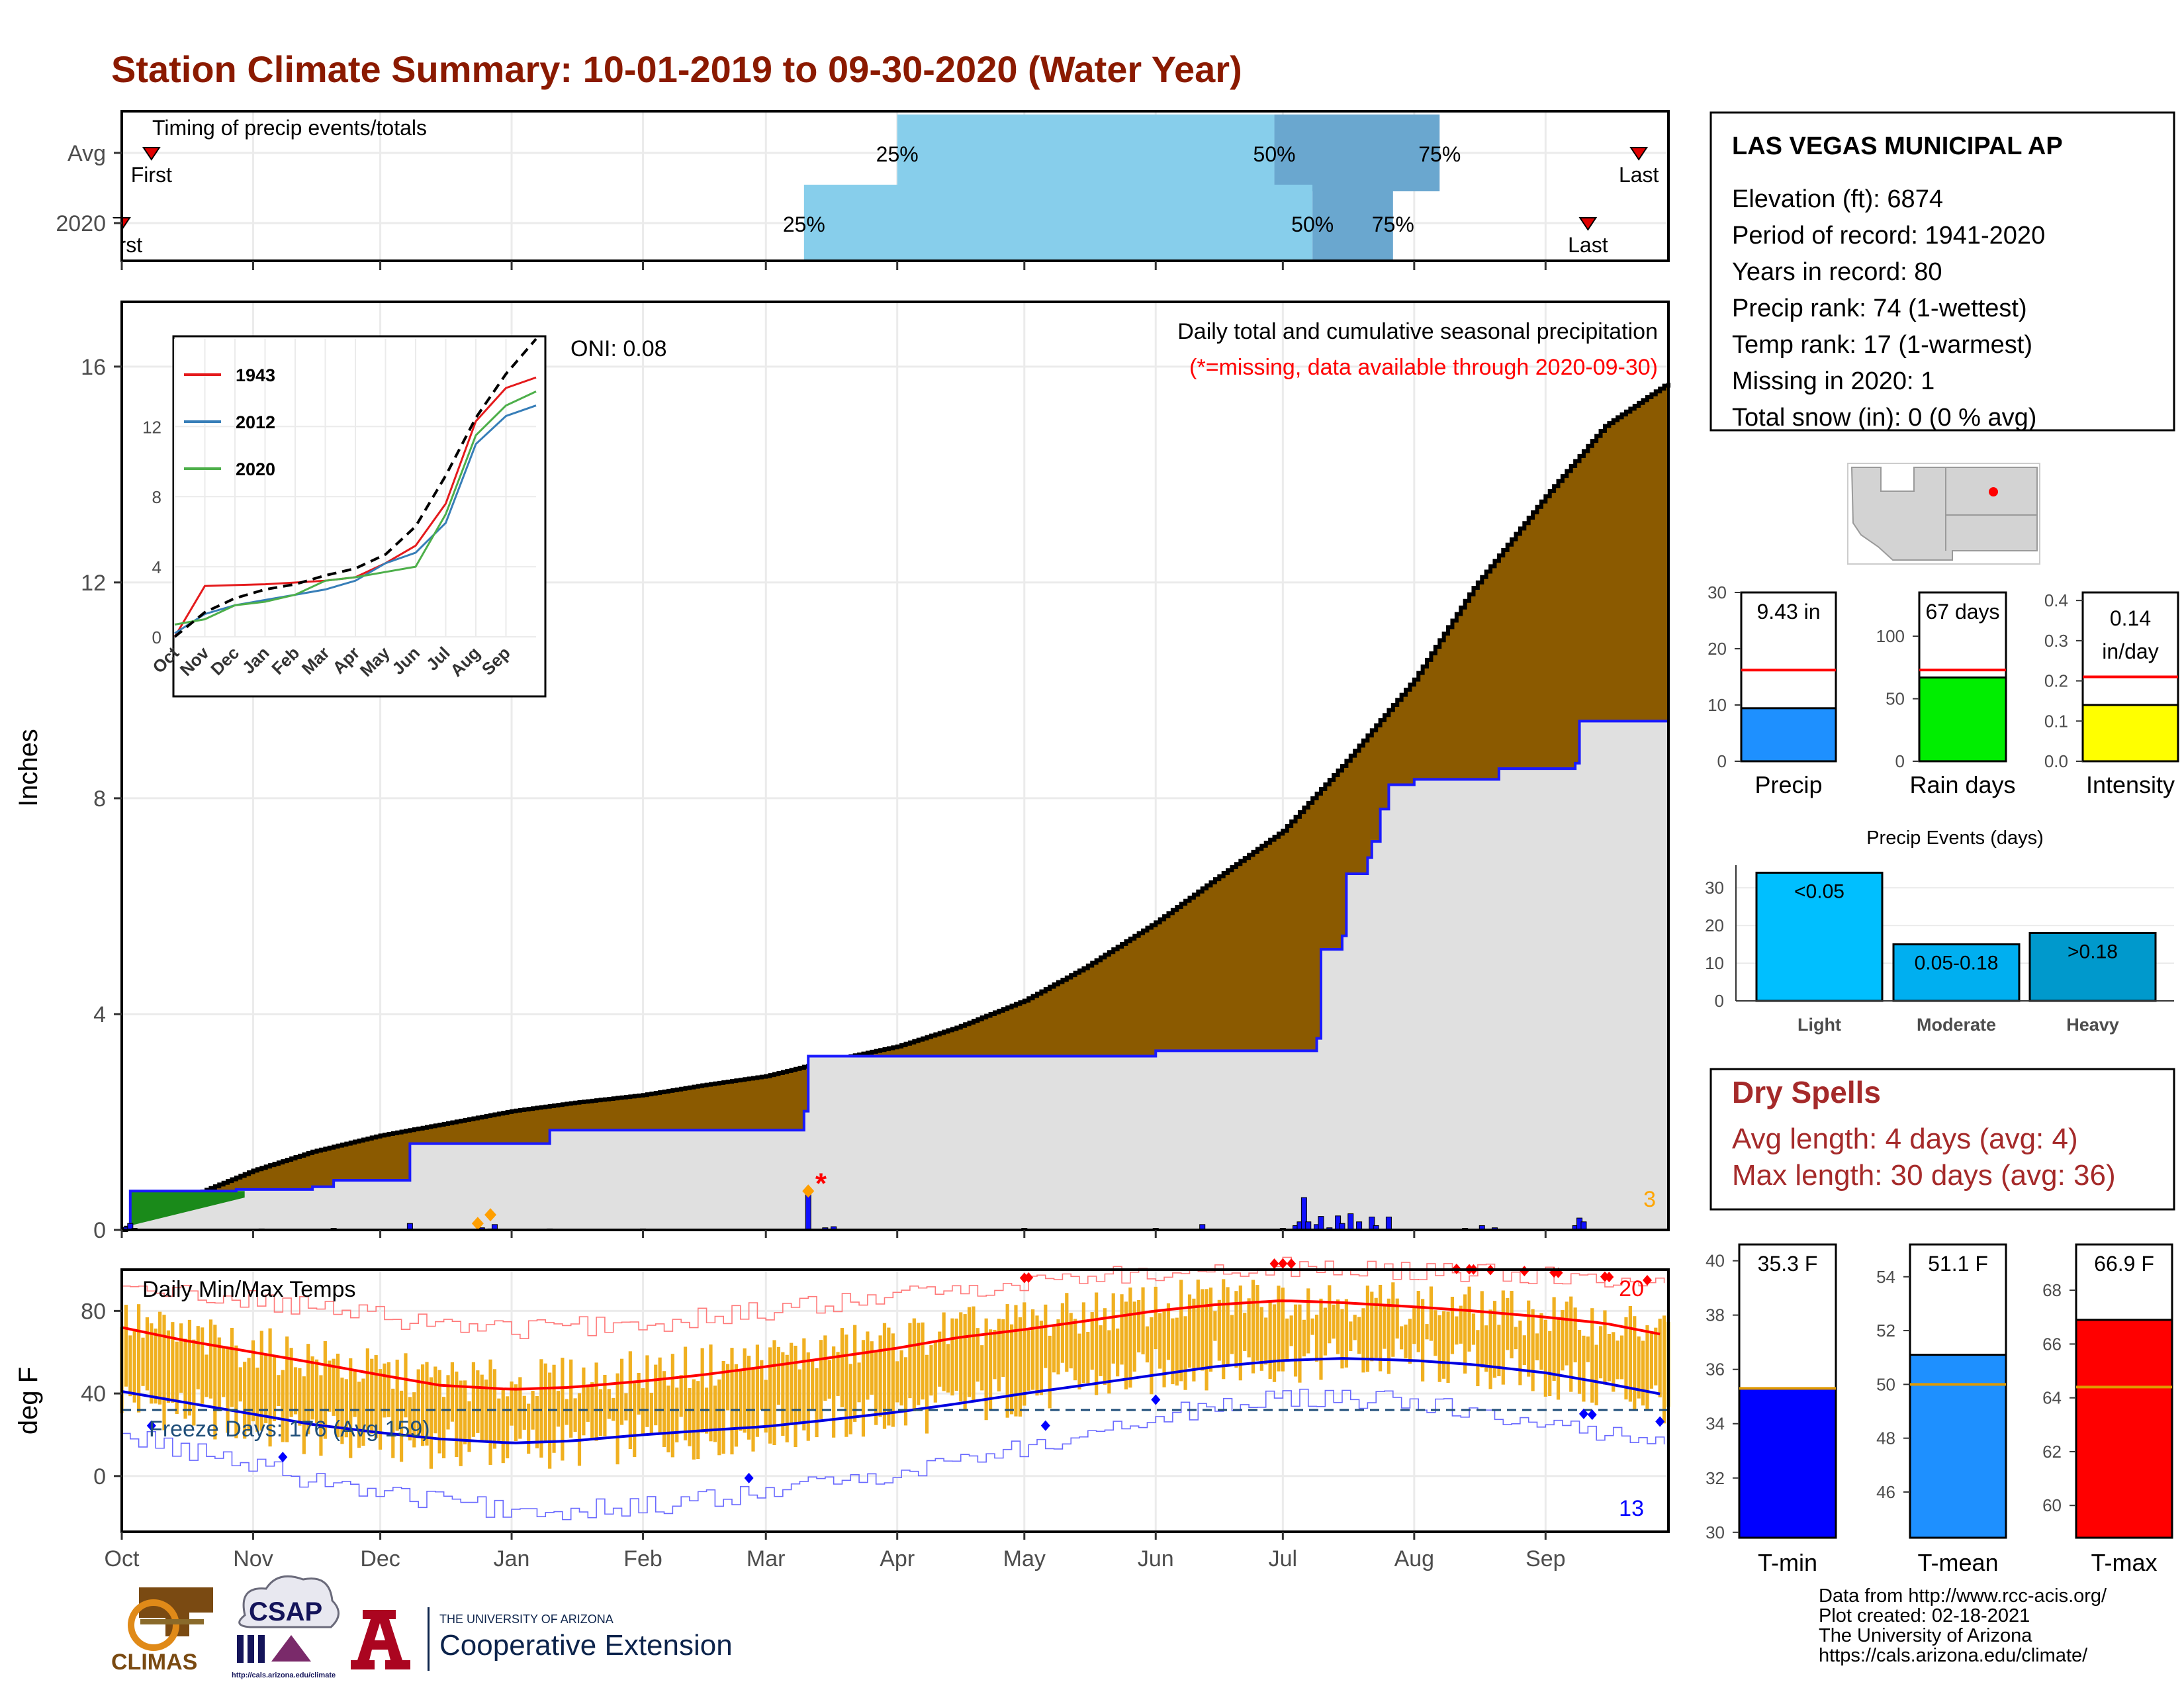 Image resolution: width=2184 pixels, height=1688 pixels. I want to click on timing-title: Timing of precip events/totals, so click(289, 128).